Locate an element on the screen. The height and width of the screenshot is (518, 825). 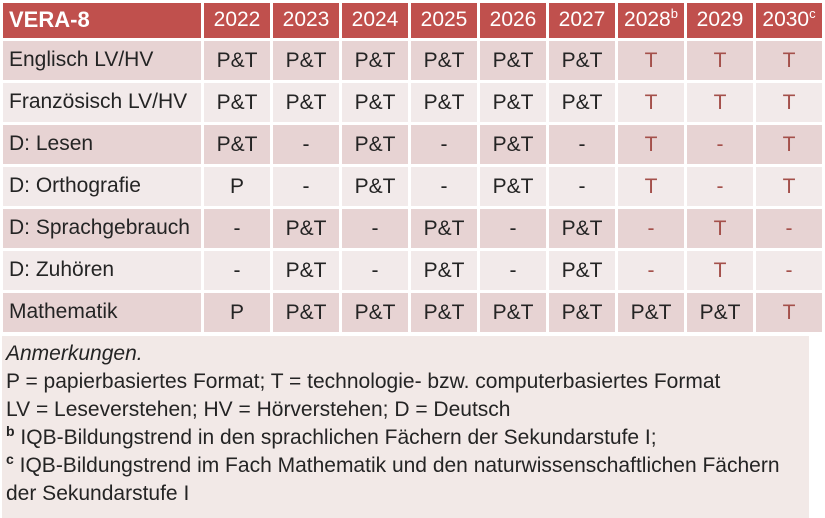
table-row: Mathematik P P&T P&T P&T P&T P&T P&T P&T T is located at coordinates (412, 312).